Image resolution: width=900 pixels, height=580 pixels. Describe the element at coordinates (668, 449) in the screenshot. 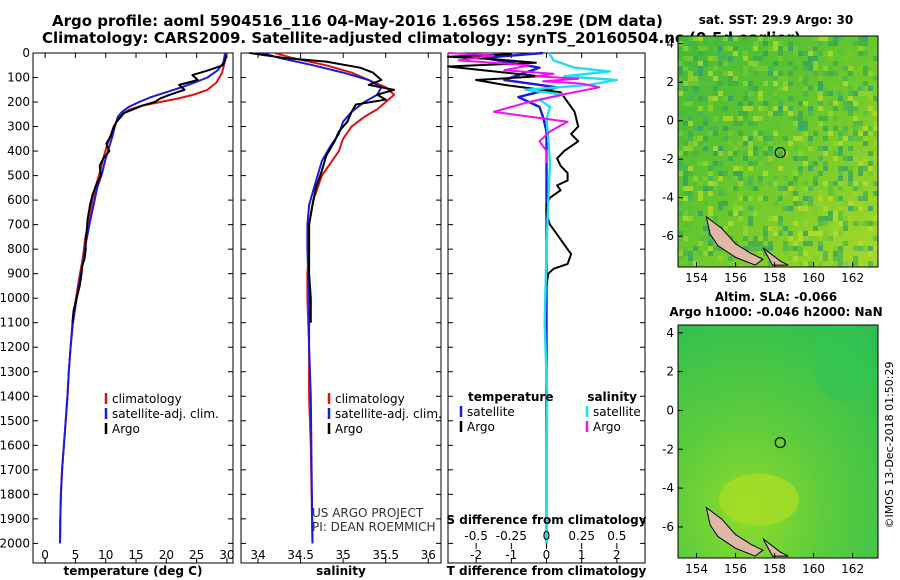

I see `sla-map-ytick-label: -2` at that location.